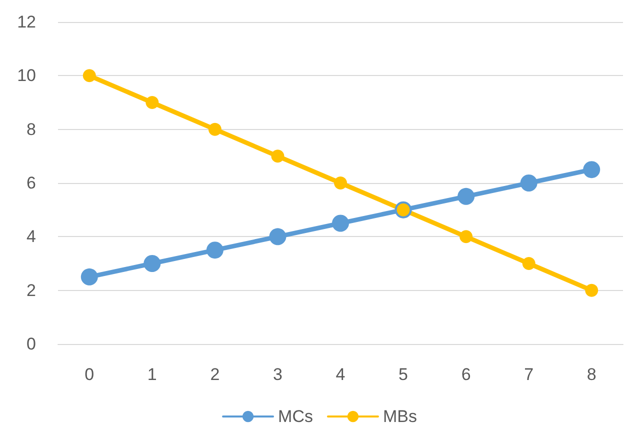  Describe the element at coordinates (215, 374) in the screenshot. I see `x-tick-label: 2` at that location.